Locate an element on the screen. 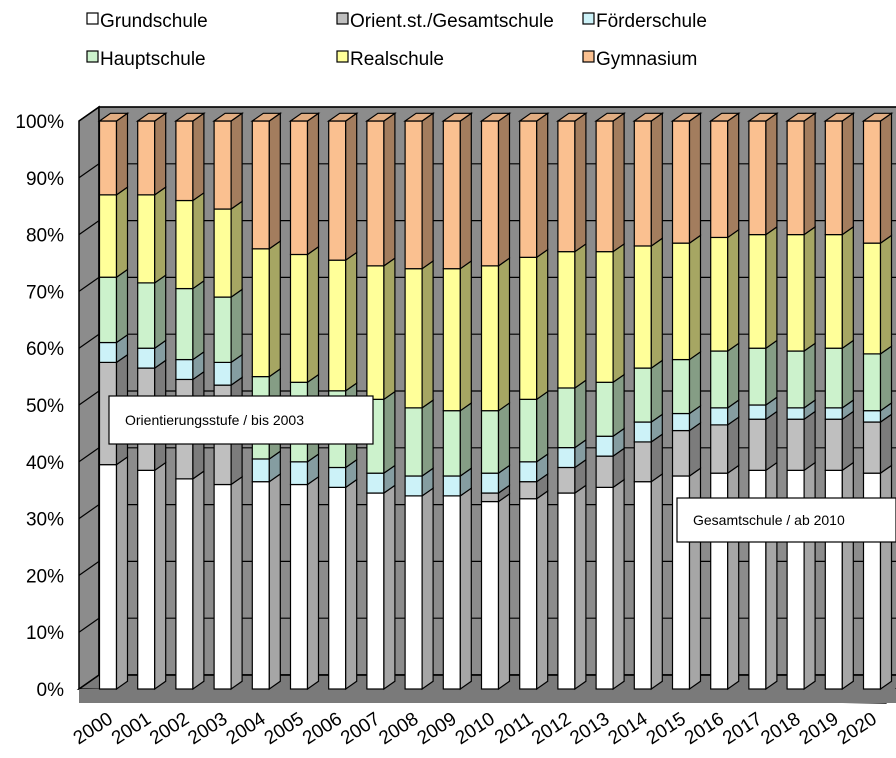 This screenshot has width=896, height=758. x-tick-label: 2009 is located at coordinates (437, 729).